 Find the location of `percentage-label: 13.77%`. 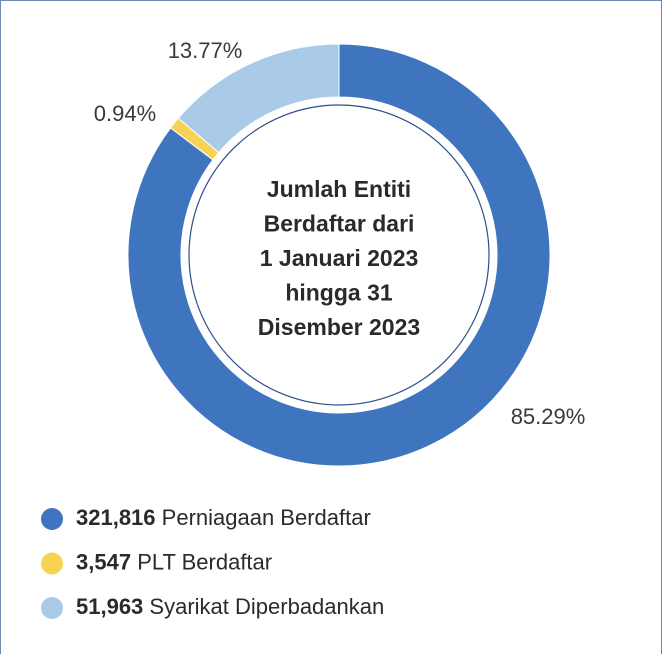

percentage-label: 13.77% is located at coordinates (205, 50).